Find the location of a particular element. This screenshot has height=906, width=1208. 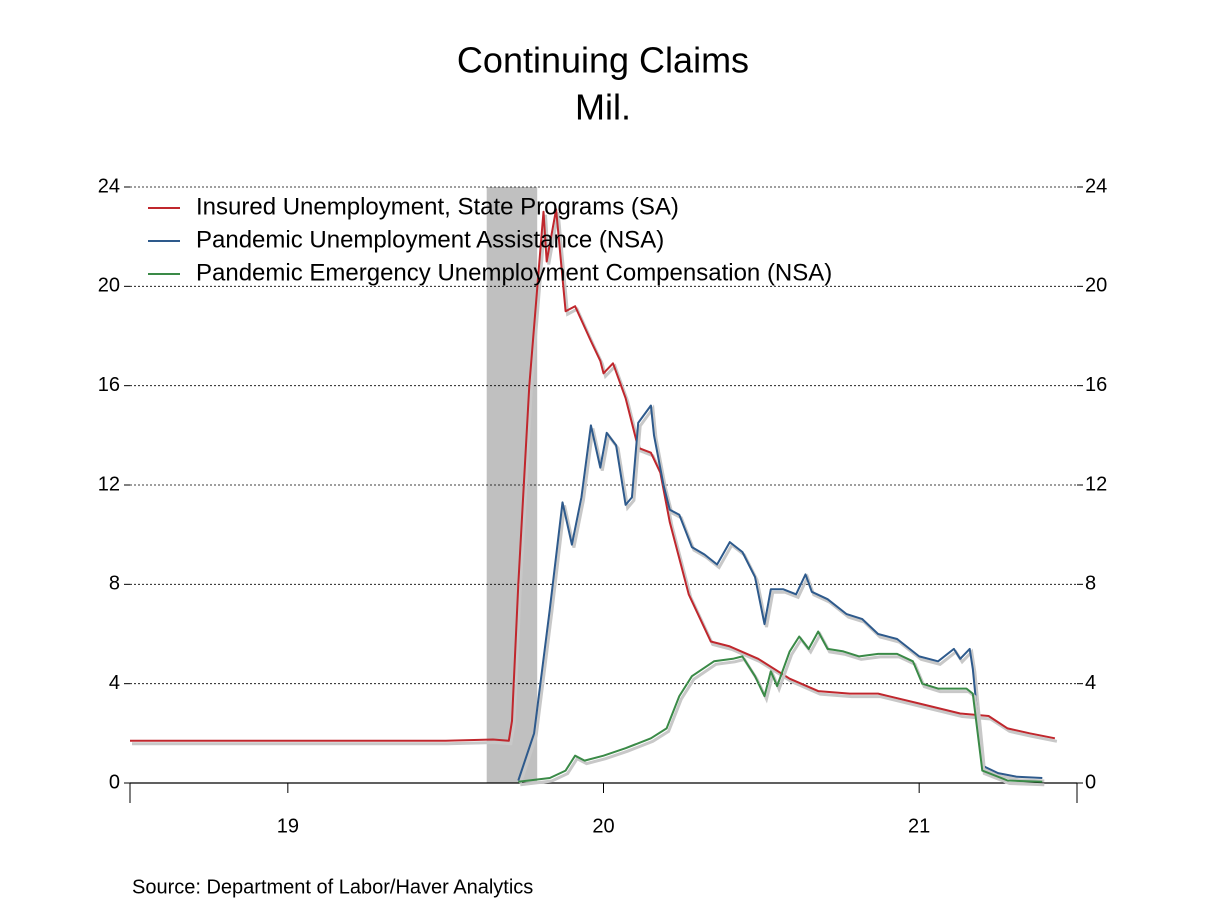

x-tick-label: 19 is located at coordinates (288, 826).